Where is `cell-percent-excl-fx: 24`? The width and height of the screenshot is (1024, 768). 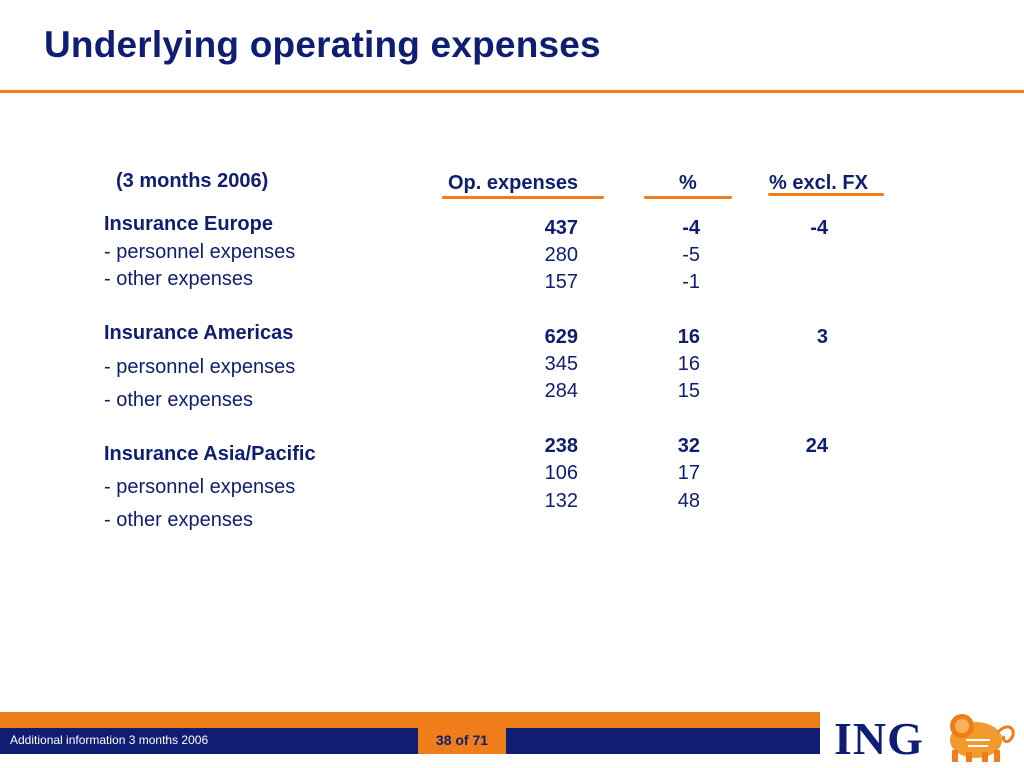
cell-percent-excl-fx: 24 is located at coordinates (816, 446).